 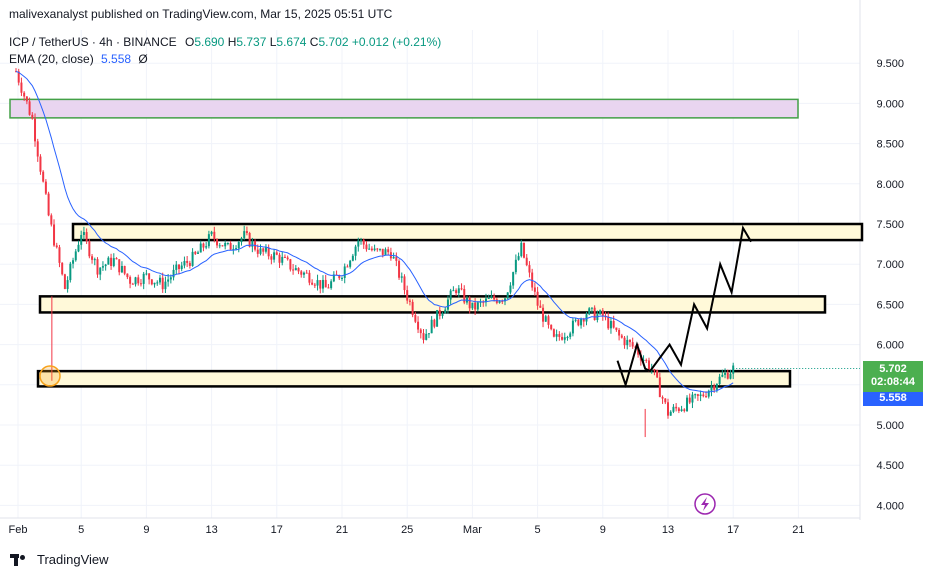 What do you see at coordinates (50, 376) in the screenshot?
I see `low-marker-circle` at bounding box center [50, 376].